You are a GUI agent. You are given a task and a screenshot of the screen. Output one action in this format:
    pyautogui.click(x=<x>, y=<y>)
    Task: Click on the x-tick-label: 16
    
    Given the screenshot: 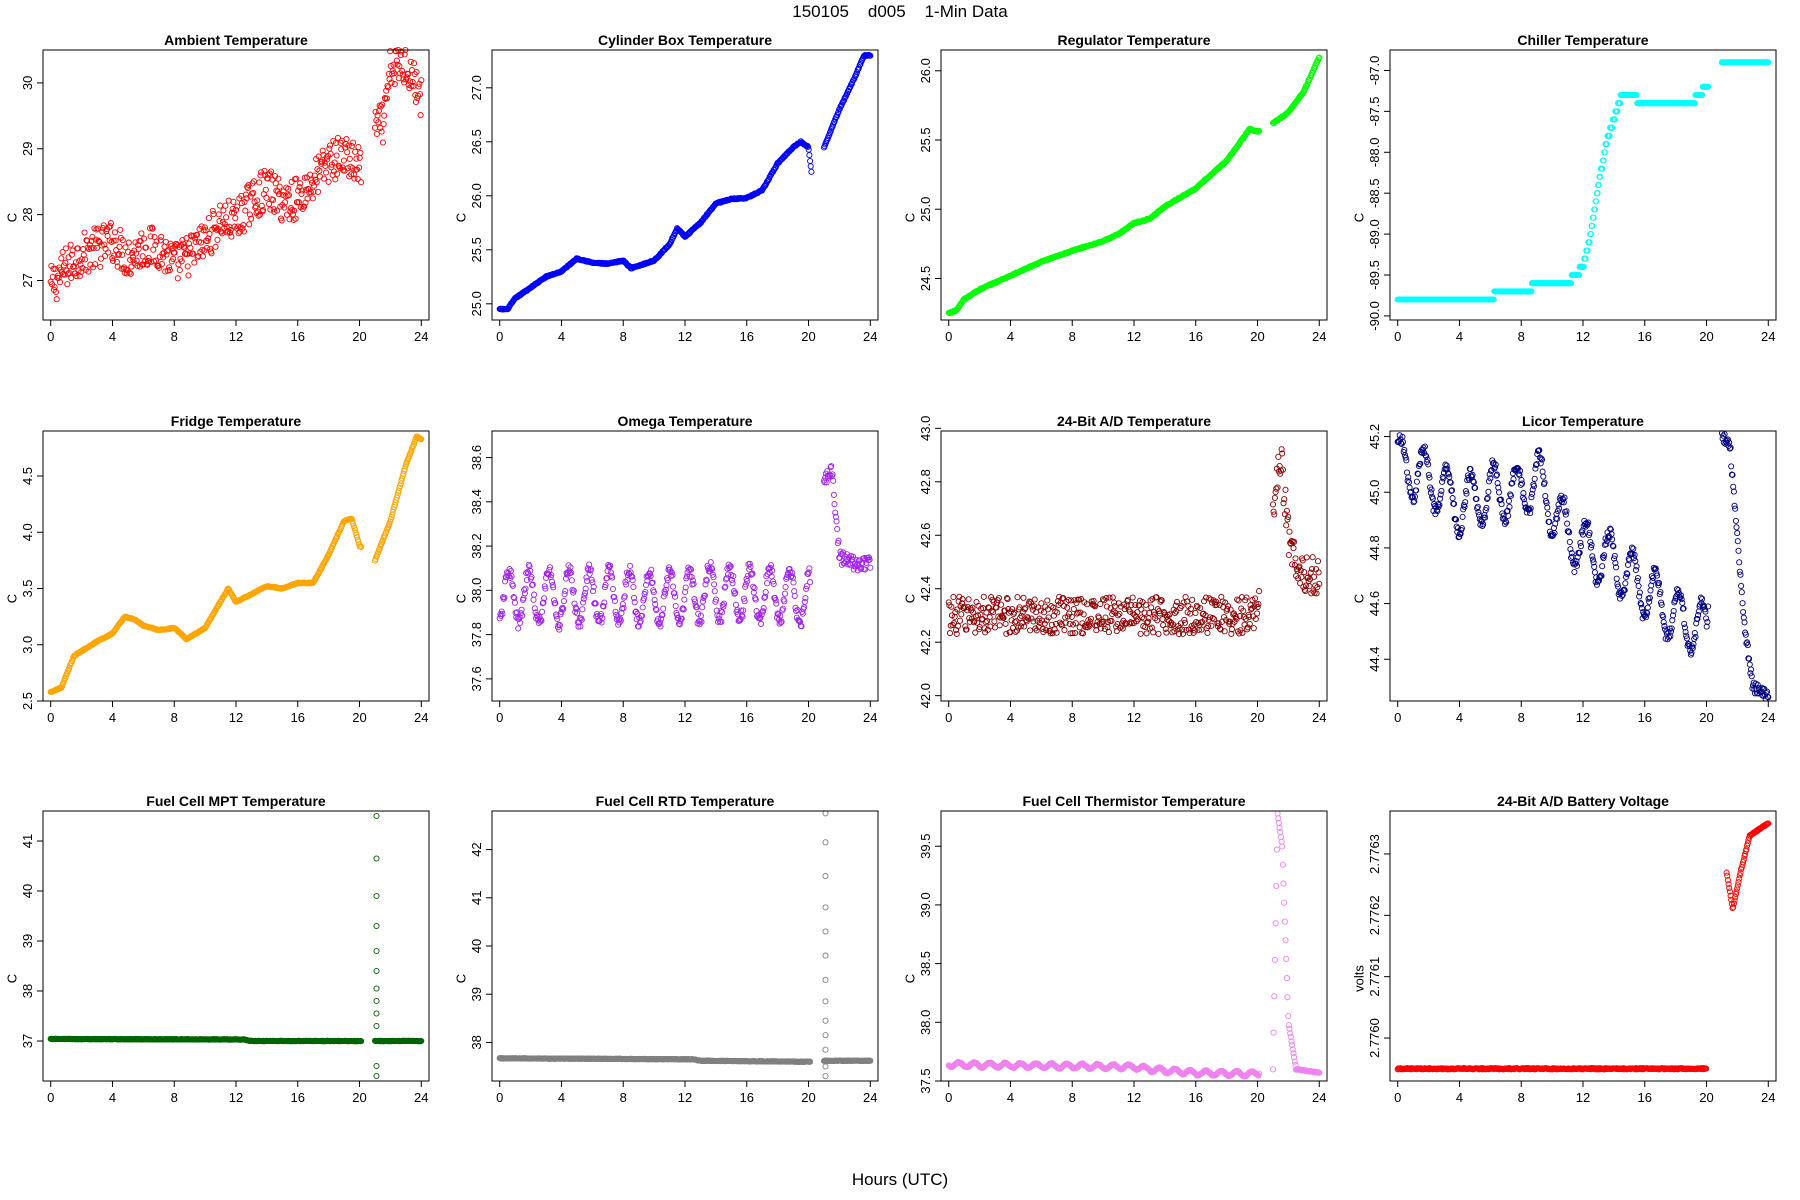 What is the action you would take?
    pyautogui.click(x=1196, y=717)
    